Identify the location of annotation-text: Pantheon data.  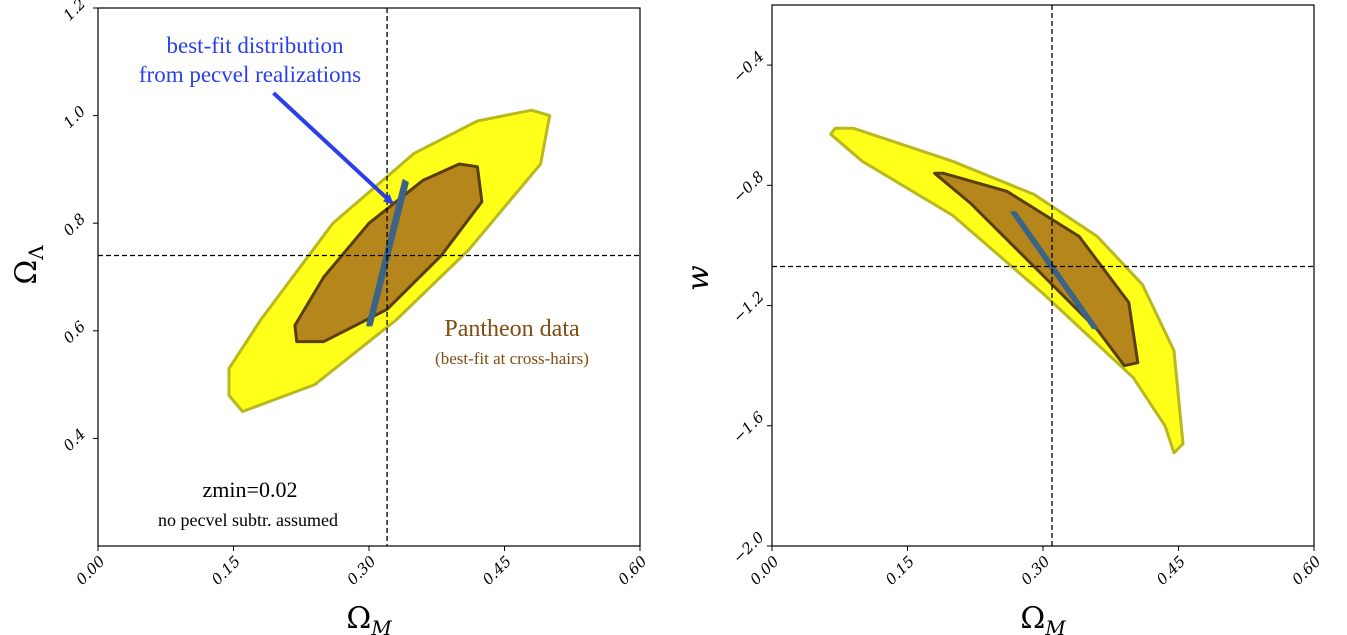
(512, 329).